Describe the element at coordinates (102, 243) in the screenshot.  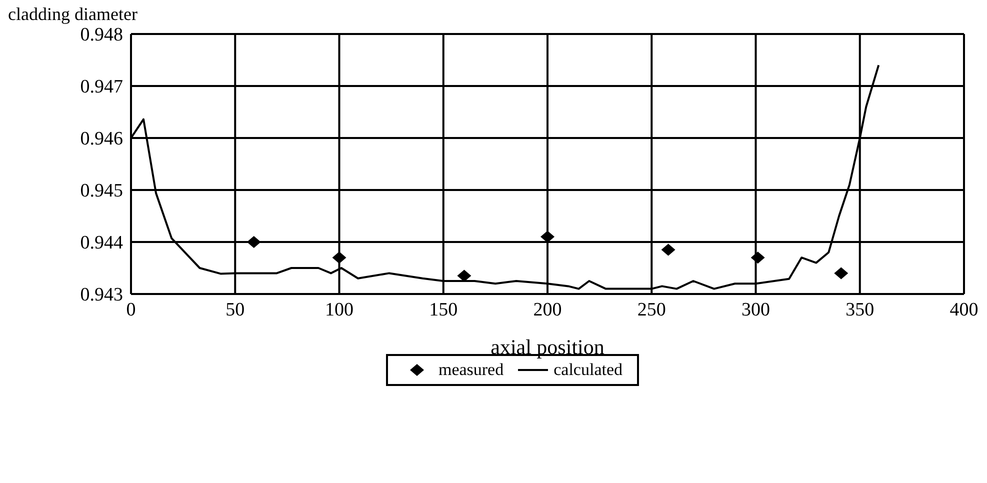
I see `y-tick-label: 0.944` at that location.